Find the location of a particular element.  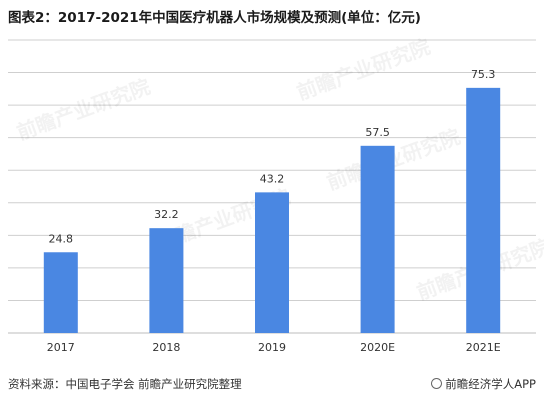

value-label: 57.5 is located at coordinates (377, 132).